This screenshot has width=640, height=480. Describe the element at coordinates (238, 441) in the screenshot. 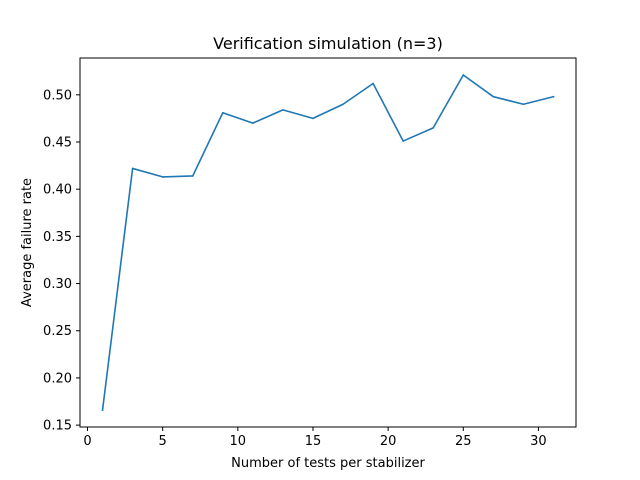

I see `x-tick-label: 10` at that location.